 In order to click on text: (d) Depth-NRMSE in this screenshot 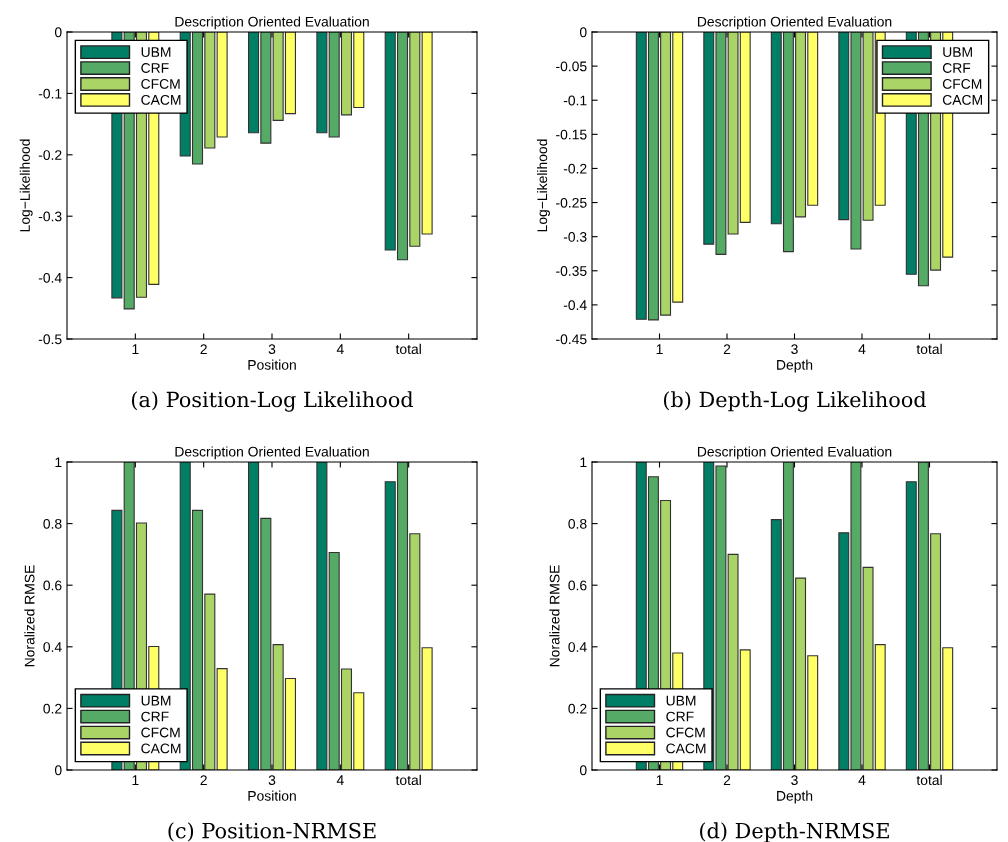, I will do `click(794, 832)`.